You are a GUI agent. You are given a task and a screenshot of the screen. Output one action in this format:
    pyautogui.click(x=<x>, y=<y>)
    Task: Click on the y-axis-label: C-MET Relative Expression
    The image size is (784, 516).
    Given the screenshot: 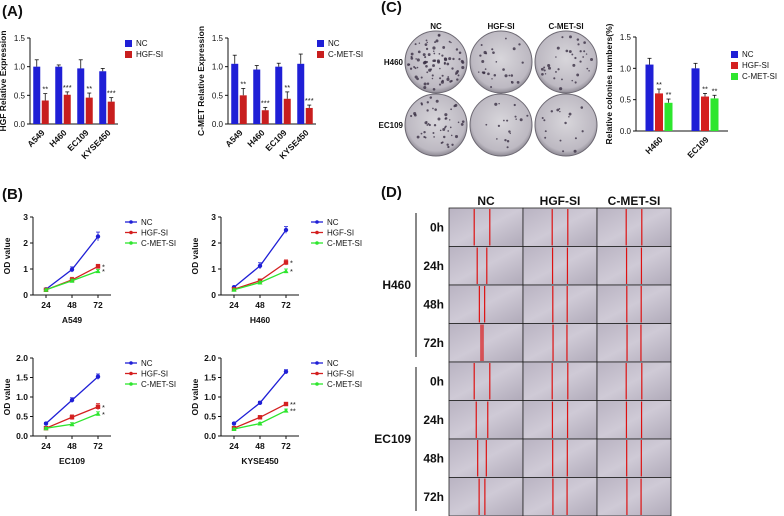 What is the action you would take?
    pyautogui.click(x=201, y=81)
    